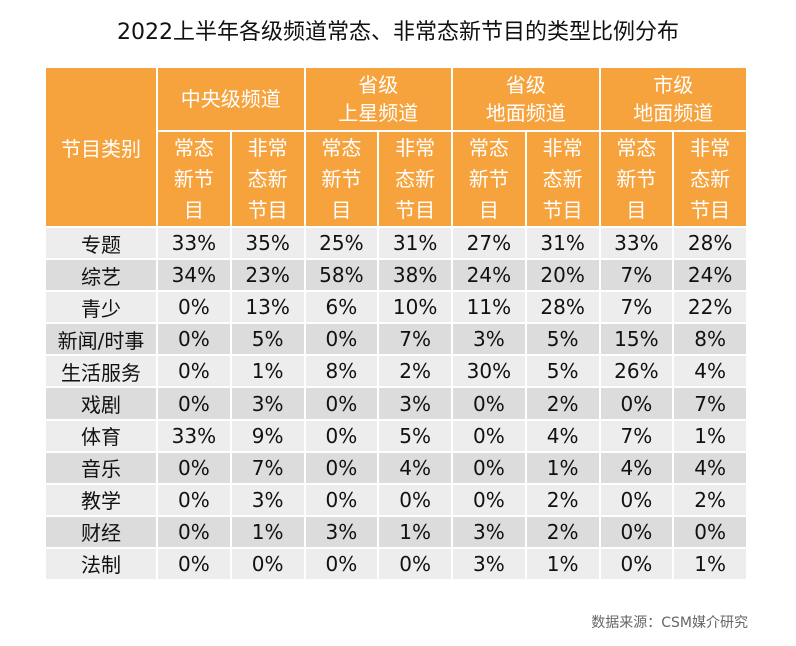  What do you see at coordinates (673, 85) in the screenshot?
I see `group-header-line: 市级` at bounding box center [673, 85].